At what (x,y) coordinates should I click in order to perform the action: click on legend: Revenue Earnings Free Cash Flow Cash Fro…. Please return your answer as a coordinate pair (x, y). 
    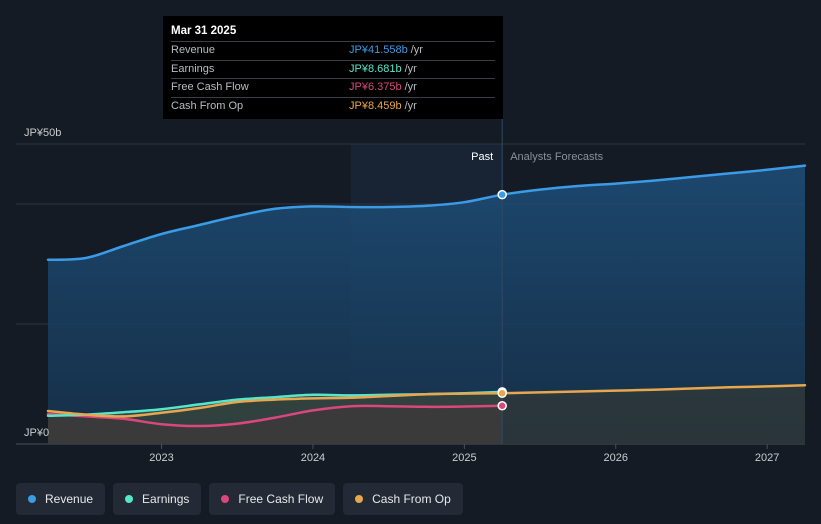
    Looking at the image, I should click on (239, 499).